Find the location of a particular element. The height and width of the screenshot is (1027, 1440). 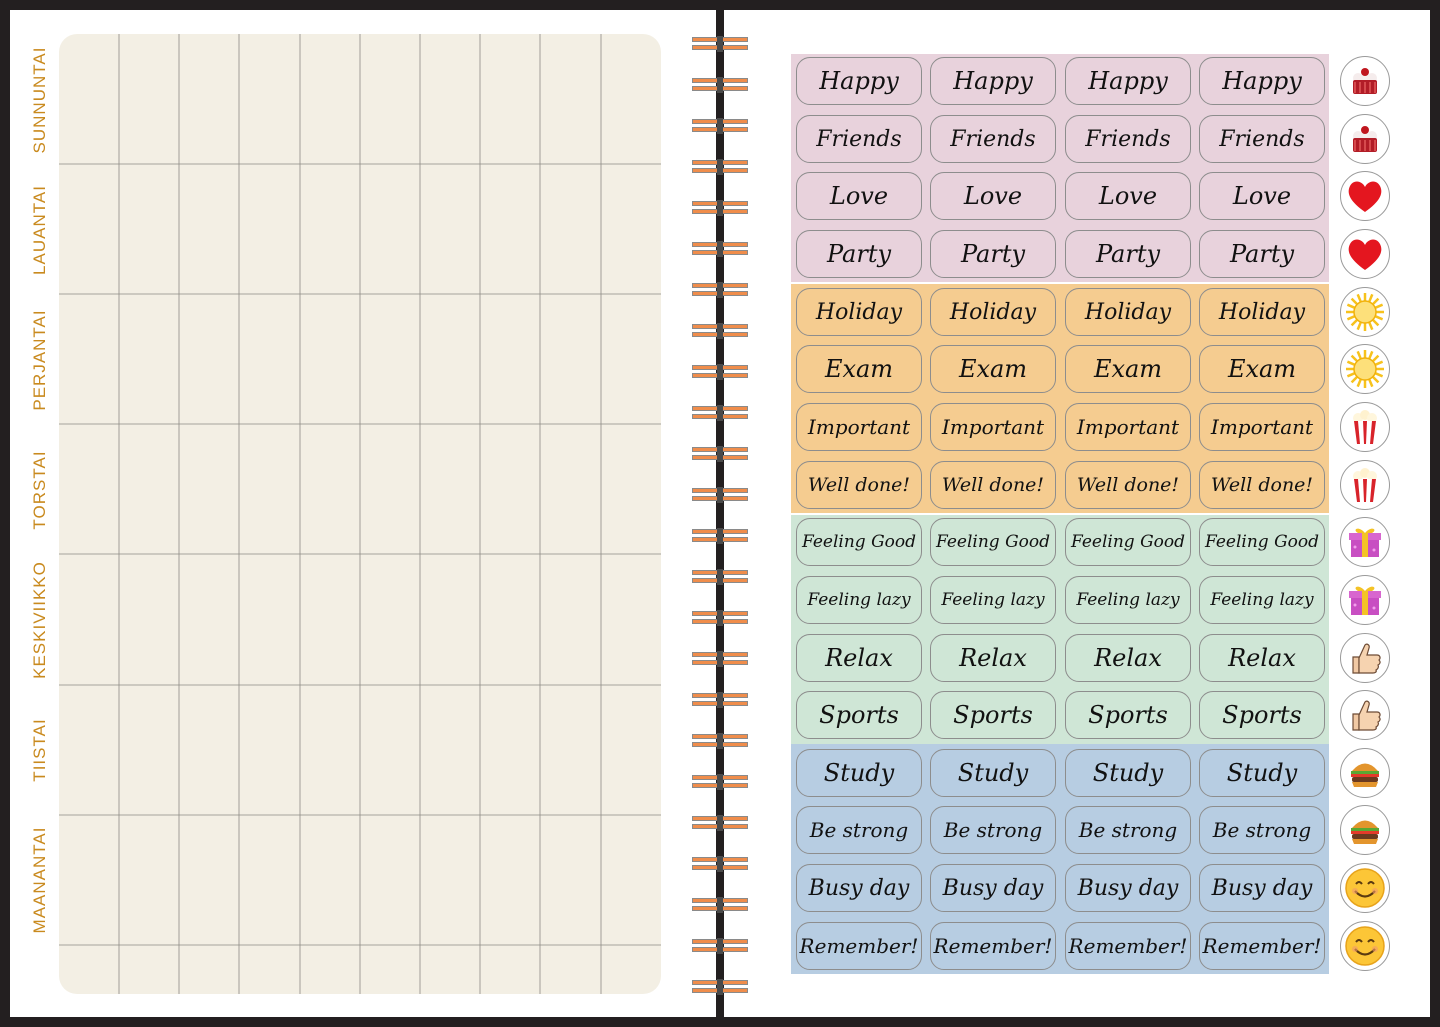

day-label-sunnuntai: SUNNUNTAI is located at coordinates (39, 100).